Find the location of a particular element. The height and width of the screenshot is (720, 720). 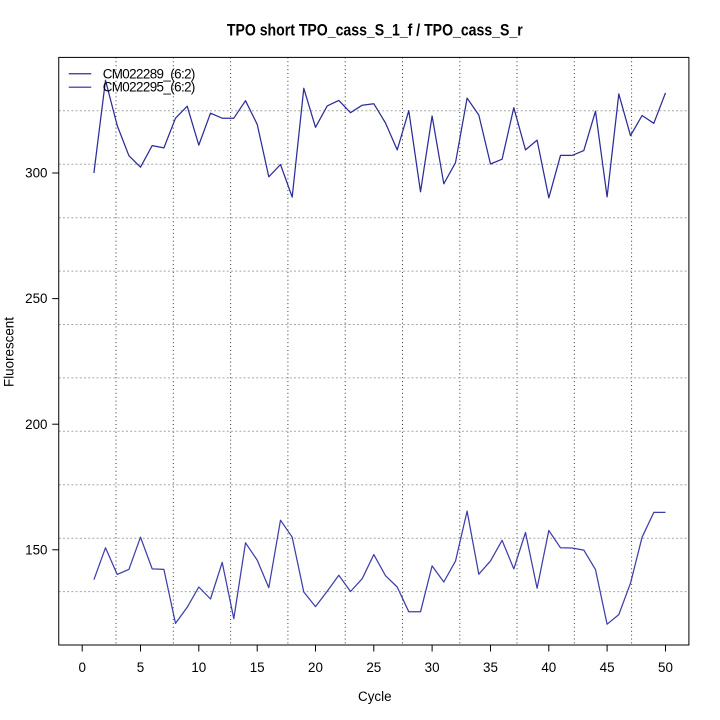

svg-text: CM022295_(6:2) is located at coordinates (149, 87).